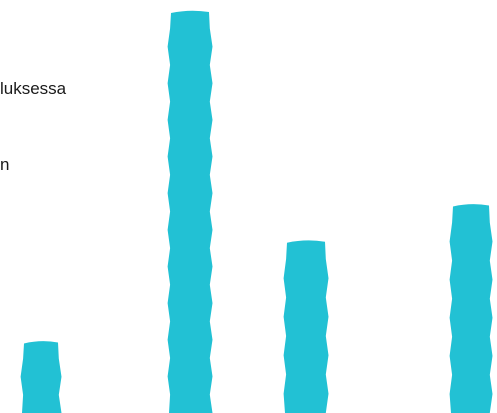  I want to click on cropped-text-fragment: n, so click(5, 164).